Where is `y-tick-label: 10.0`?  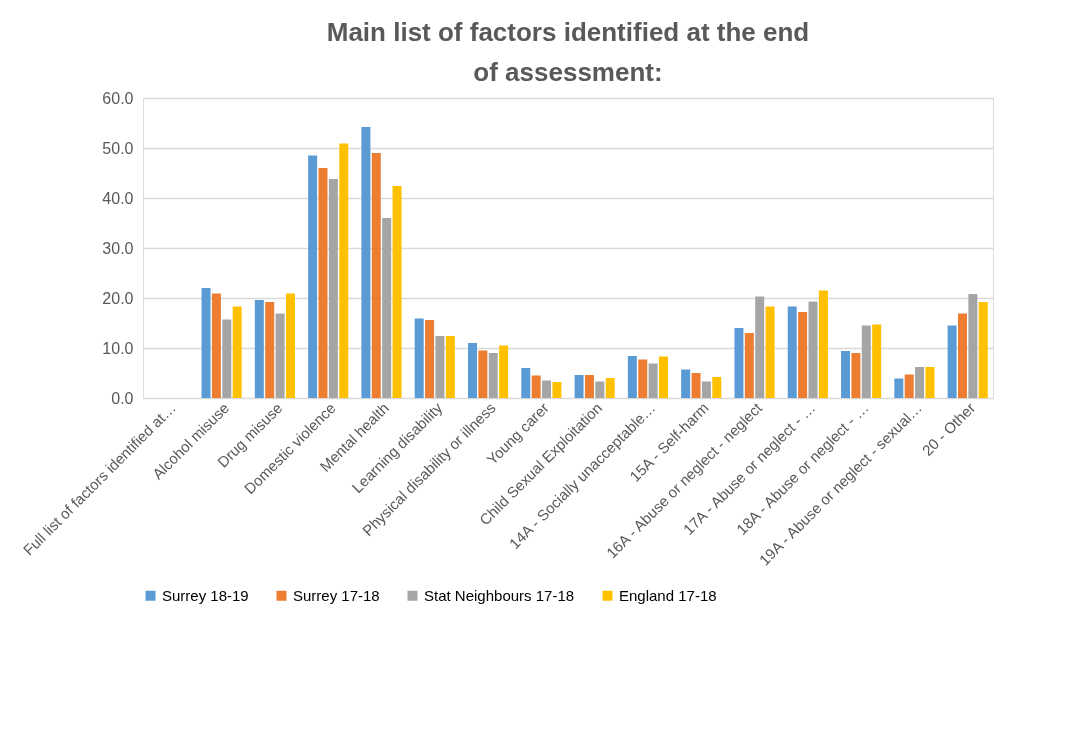
y-tick-label: 10.0 is located at coordinates (118, 348).